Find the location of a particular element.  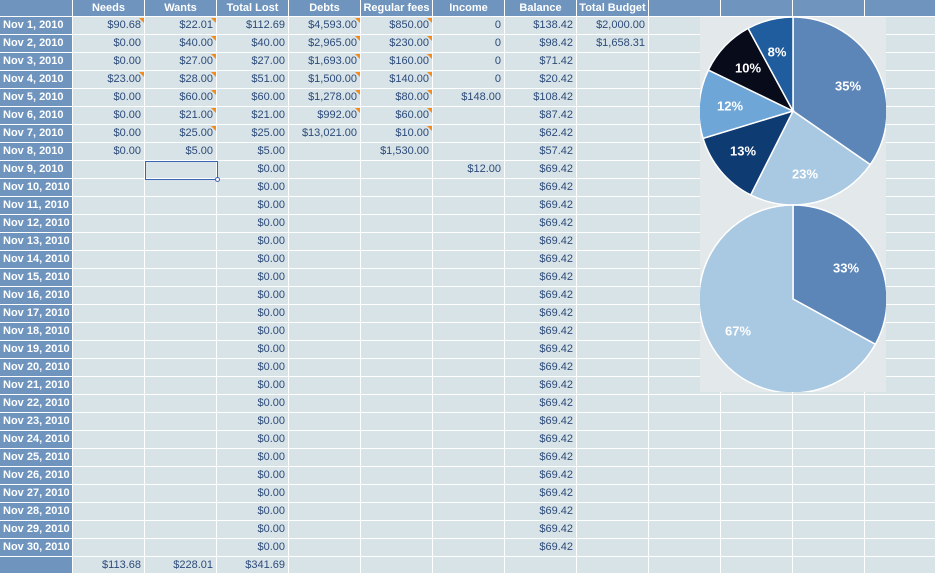

cell-total-lost: $27.00 is located at coordinates (253, 62).